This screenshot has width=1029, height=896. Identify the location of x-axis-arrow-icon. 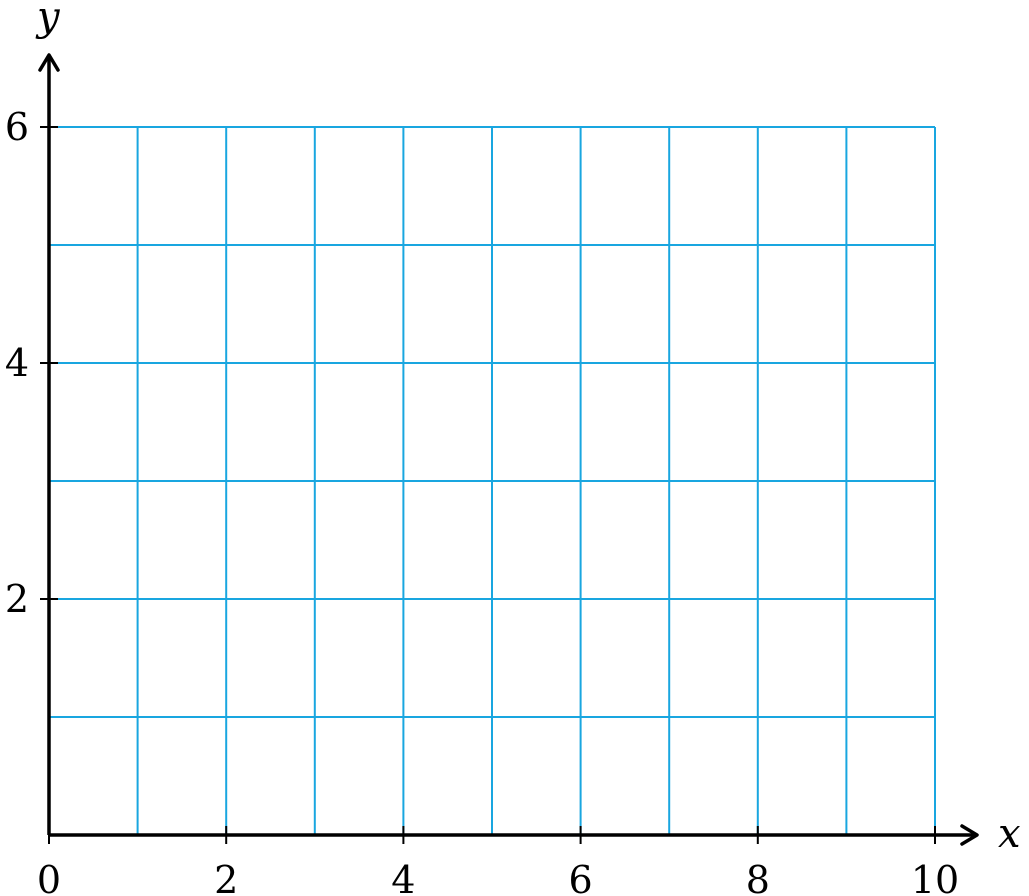
(969, 835).